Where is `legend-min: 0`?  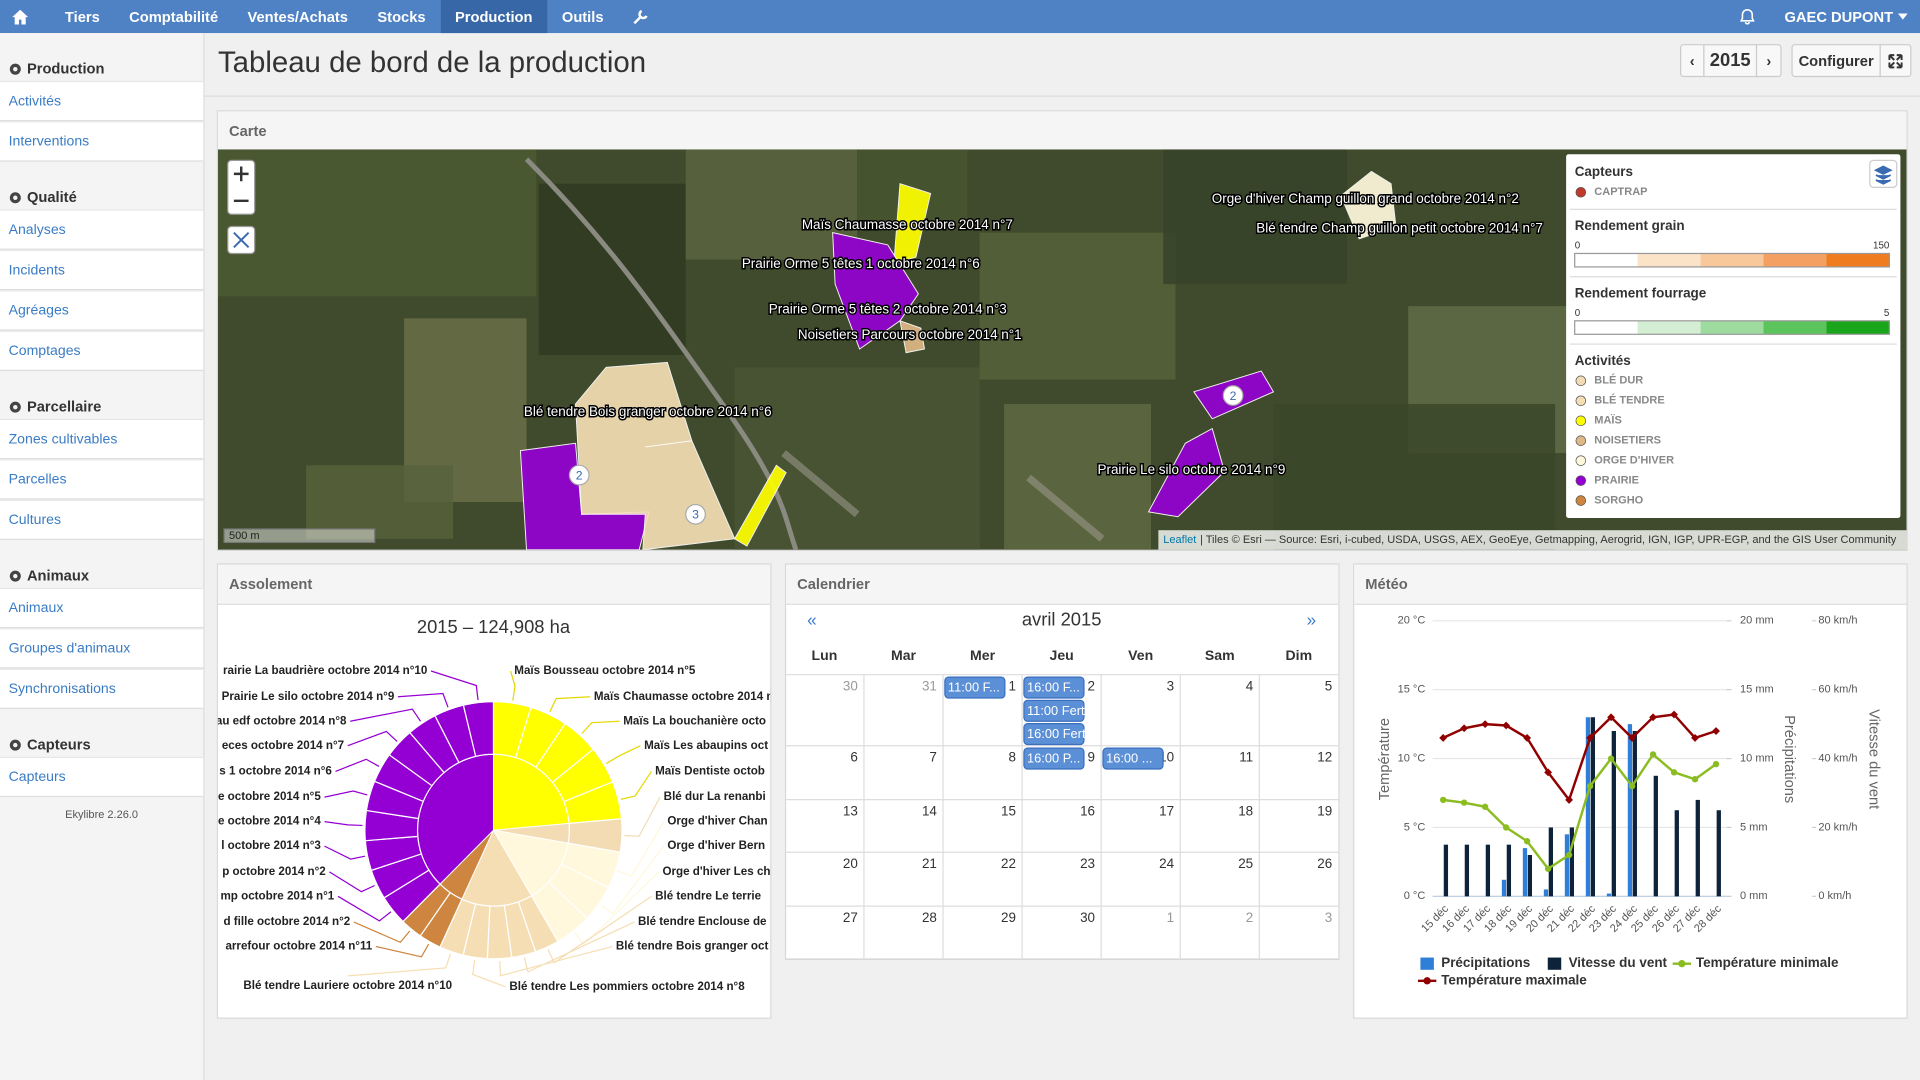 legend-min: 0 is located at coordinates (1578, 246).